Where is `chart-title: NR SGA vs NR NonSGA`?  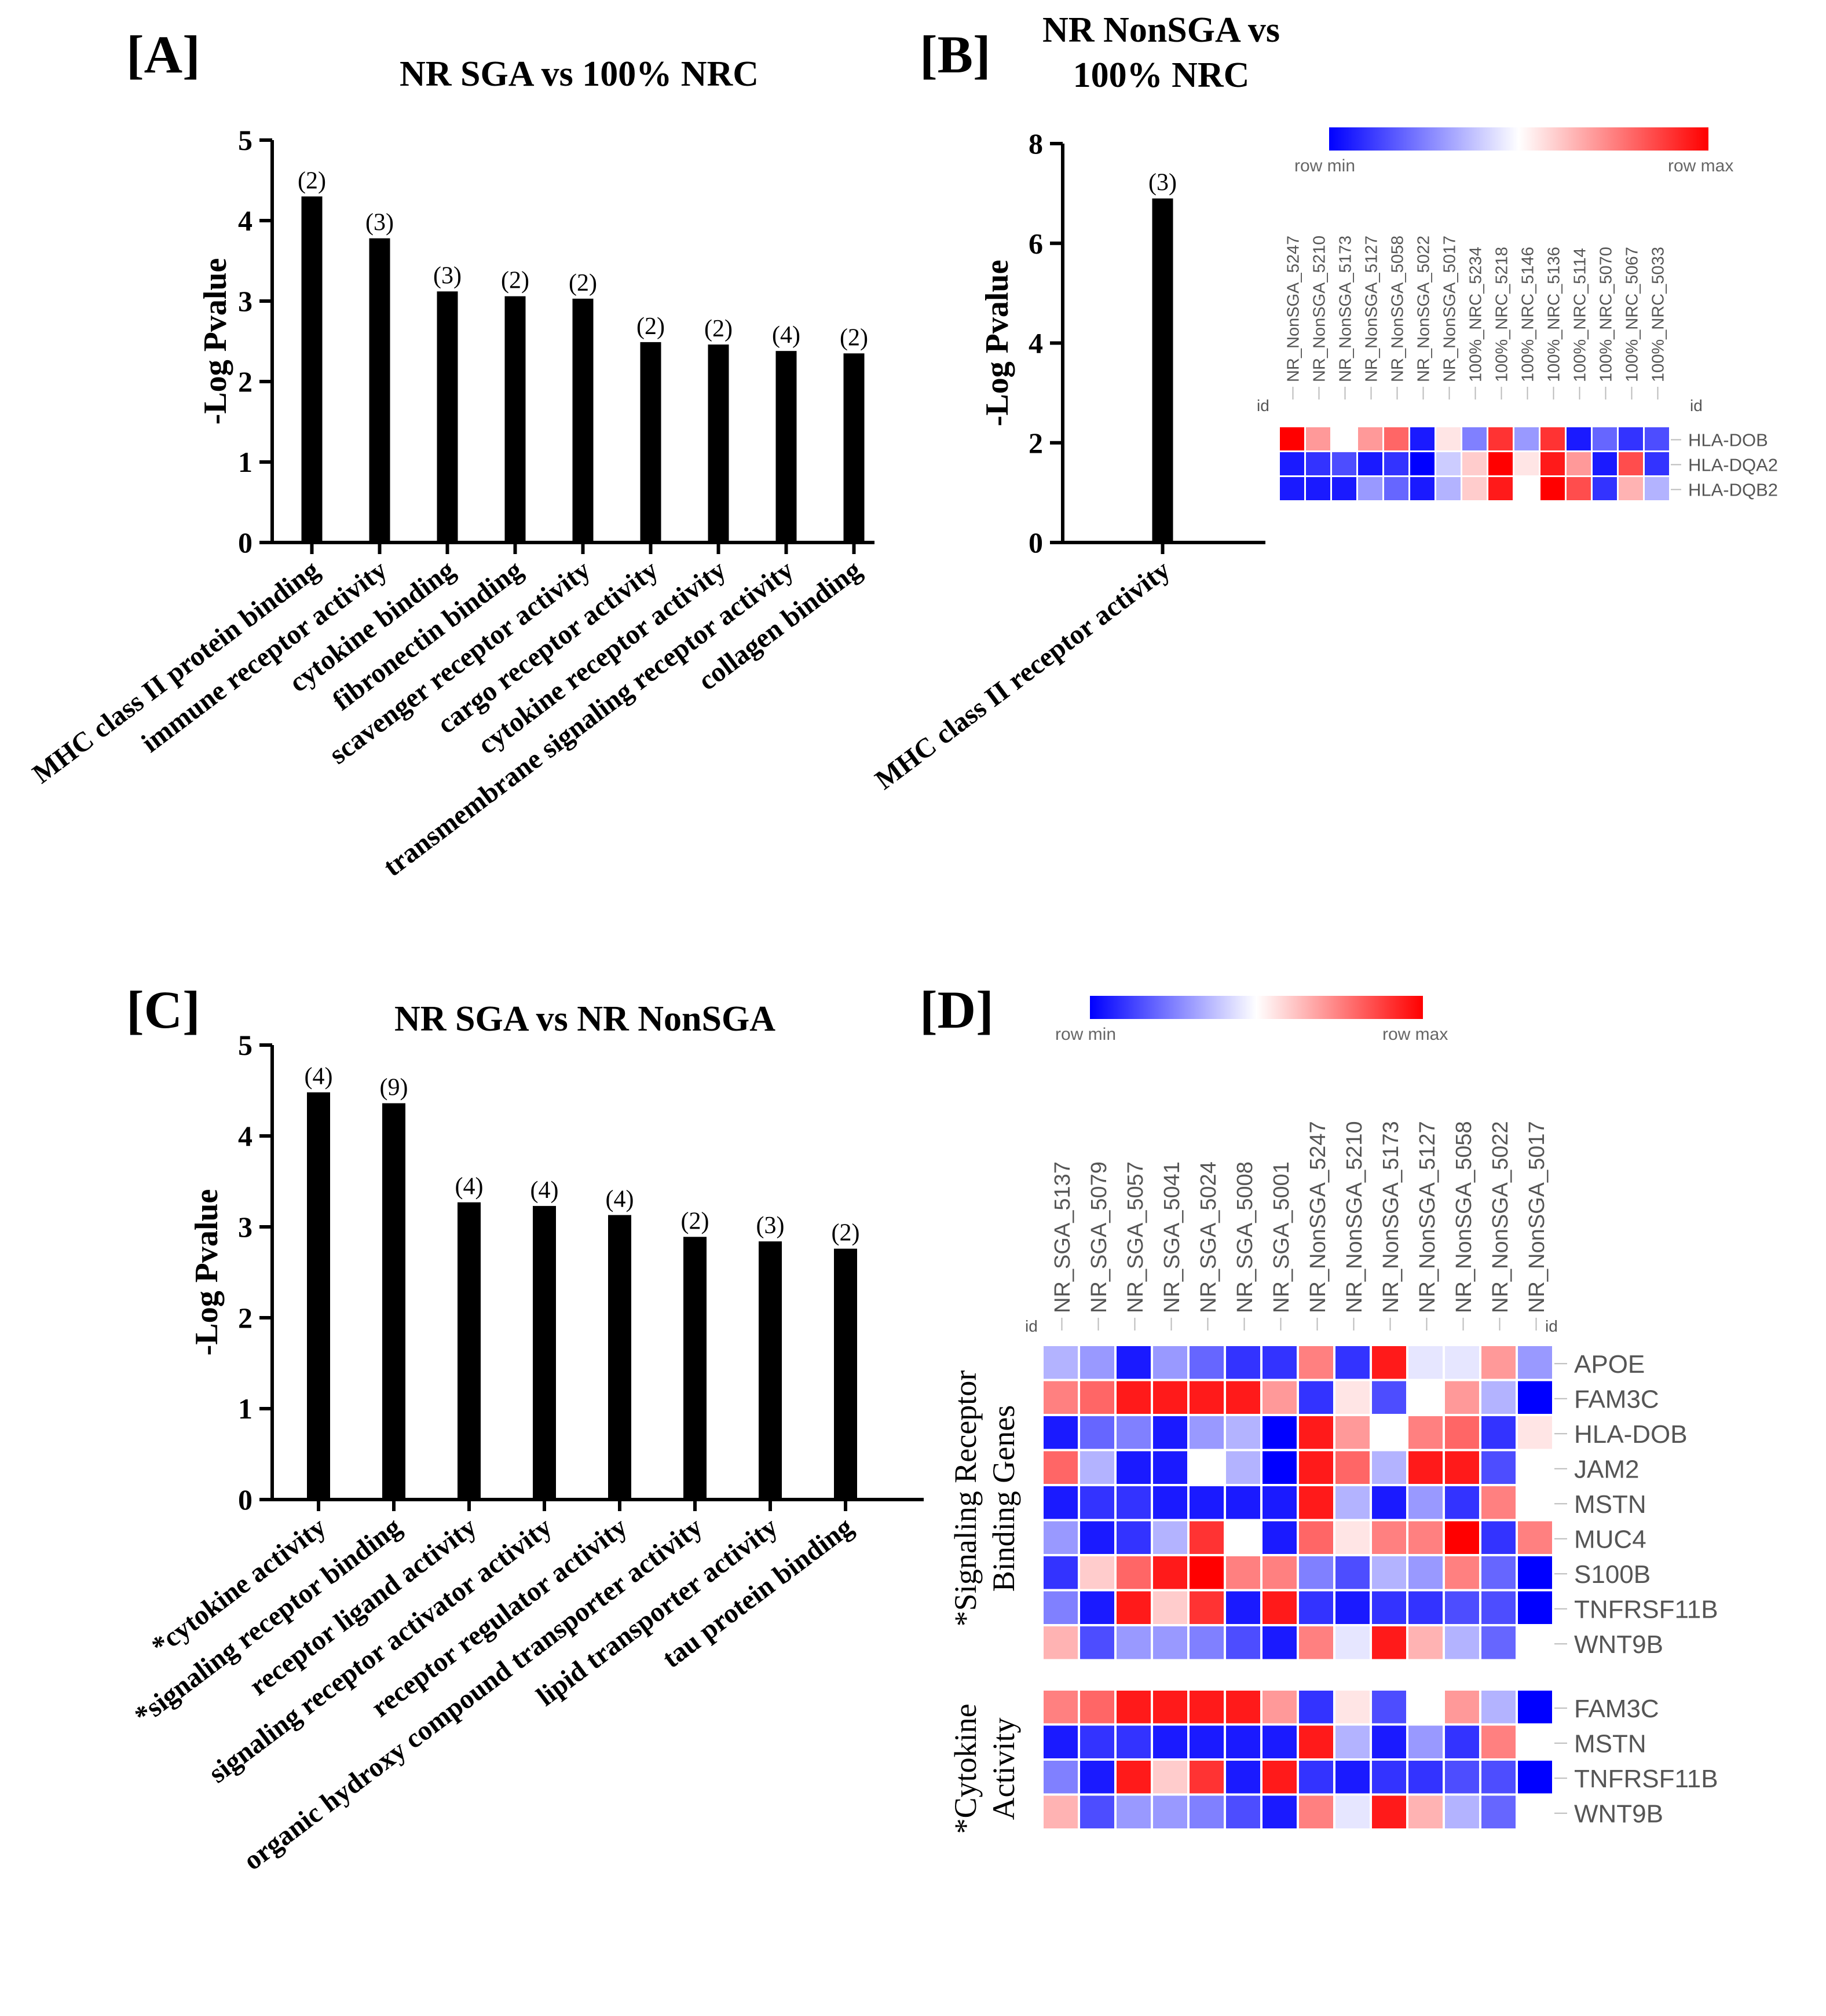
chart-title: NR SGA vs NR NonSGA is located at coordinates (584, 1019).